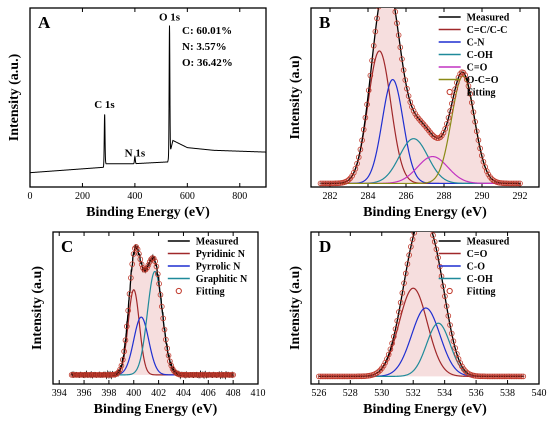 The image size is (550, 442). What do you see at coordinates (239, 196) in the screenshot?
I see `x-tick-label: 800` at bounding box center [239, 196].